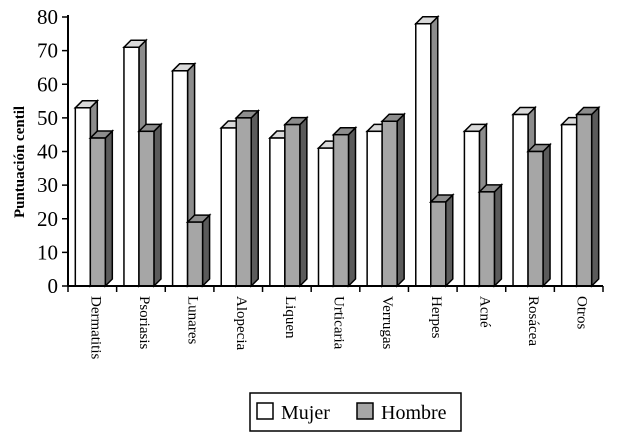 The image size is (617, 437). What do you see at coordinates (582, 312) in the screenshot?
I see `category-label: Otros` at bounding box center [582, 312].